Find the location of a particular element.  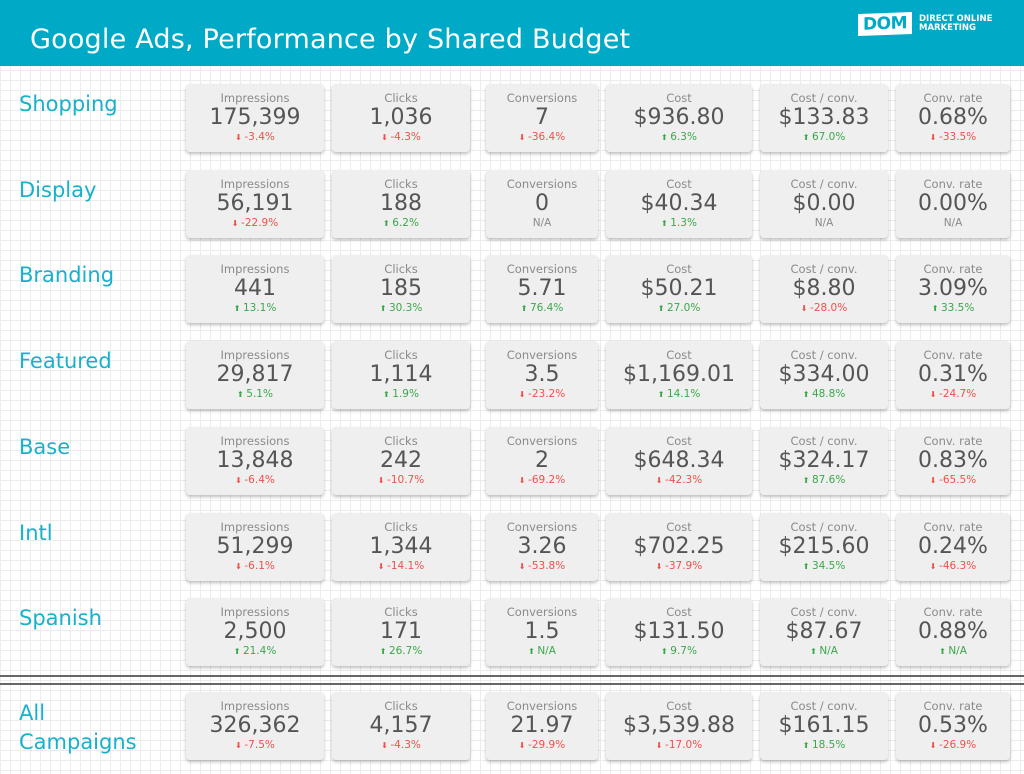

change-value: -23.2% is located at coordinates (547, 394).